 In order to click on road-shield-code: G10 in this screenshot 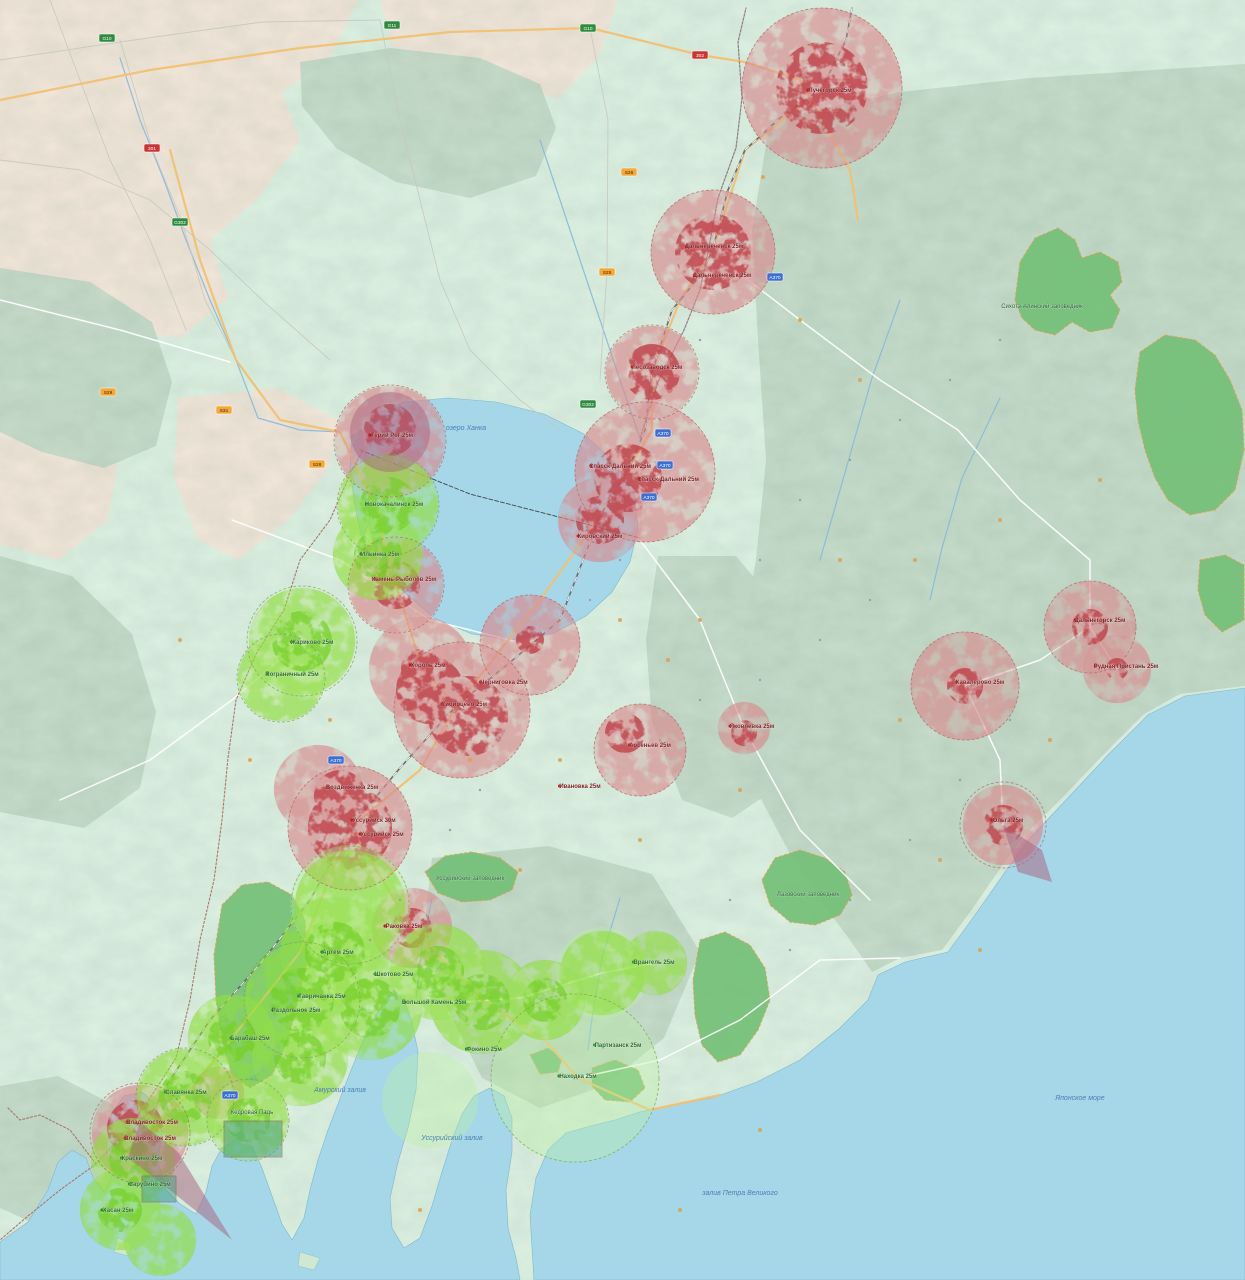, I will do `click(106, 39)`.